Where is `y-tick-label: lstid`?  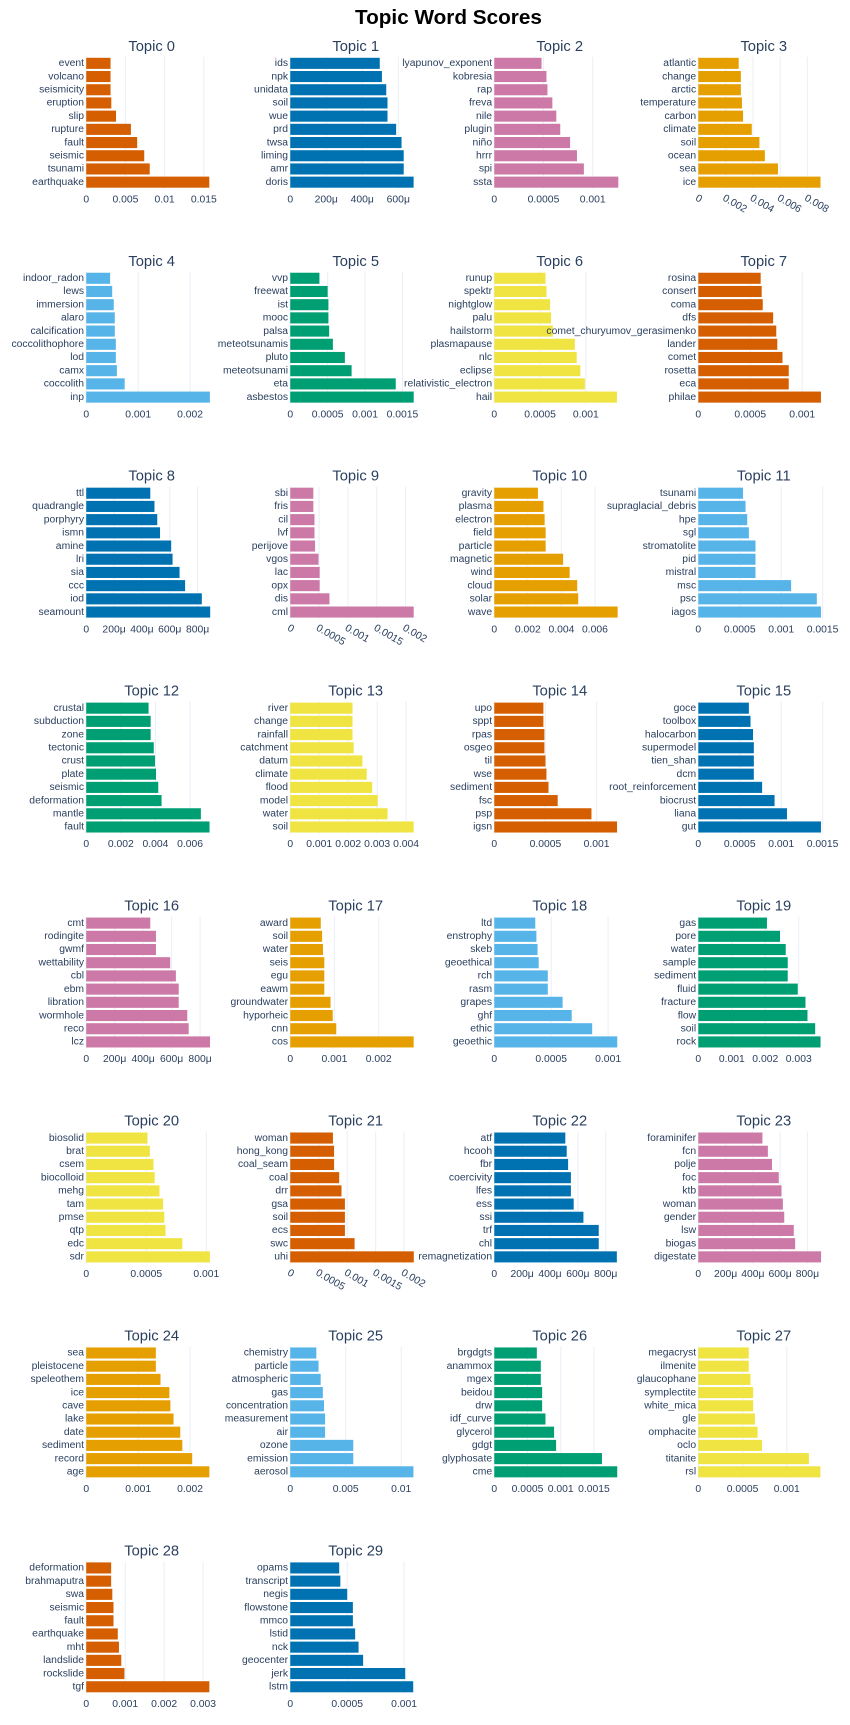
y-tick-label: lstid is located at coordinates (279, 1634).